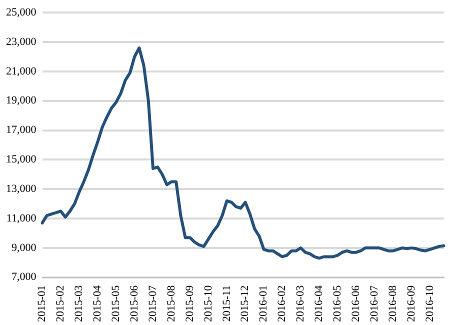  Describe the element at coordinates (24, 277) in the screenshot. I see `y-tick-label: 7,000` at that location.